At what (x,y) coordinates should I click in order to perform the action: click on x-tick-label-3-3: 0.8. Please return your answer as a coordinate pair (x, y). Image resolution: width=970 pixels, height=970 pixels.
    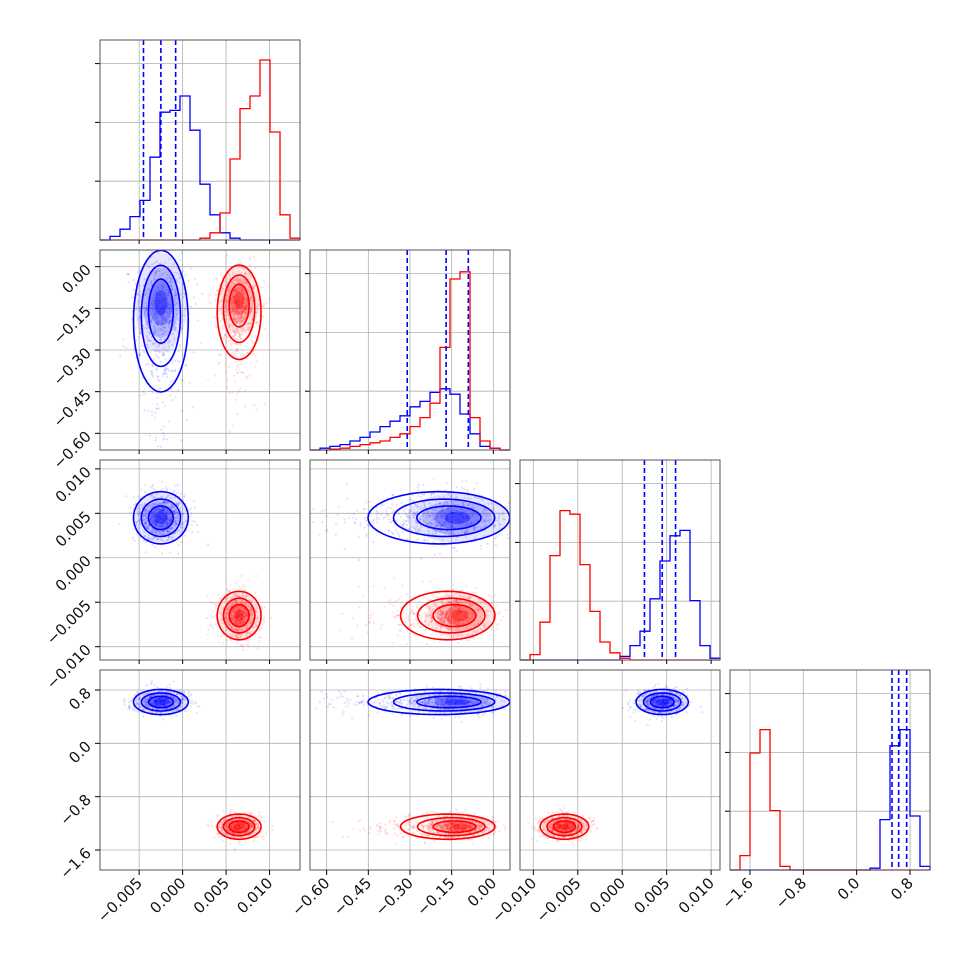
    Looking at the image, I should click on (902, 889).